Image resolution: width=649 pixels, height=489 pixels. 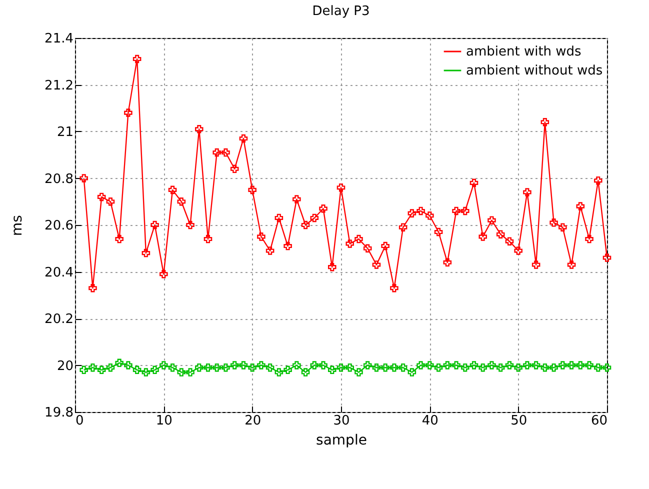 I want to click on y-tick-label: 21.2, so click(x=59, y=86).